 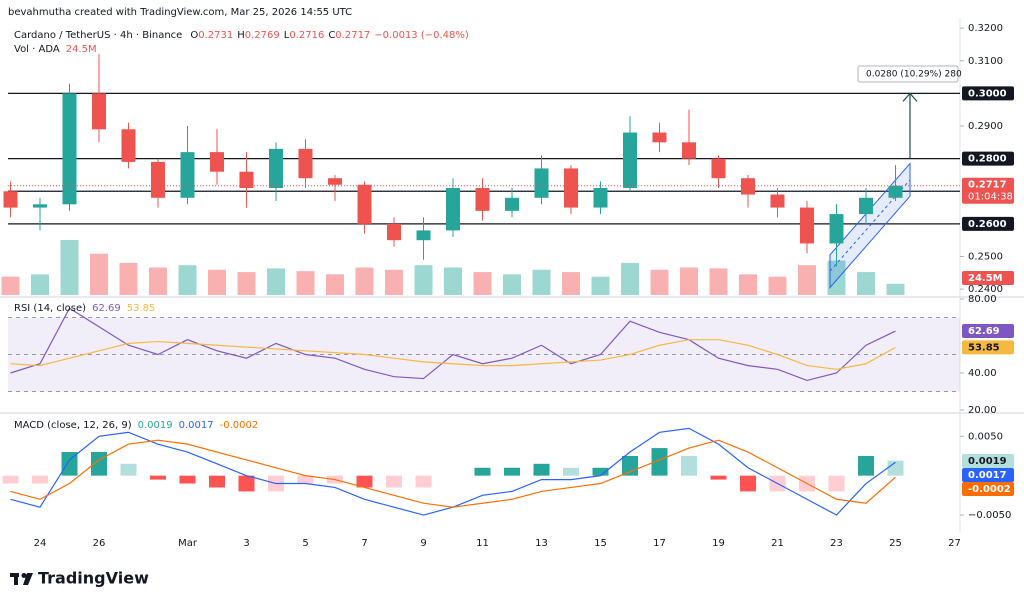 What do you see at coordinates (985, 61) in the screenshot?
I see `y-tick-label: 0.3100` at bounding box center [985, 61].